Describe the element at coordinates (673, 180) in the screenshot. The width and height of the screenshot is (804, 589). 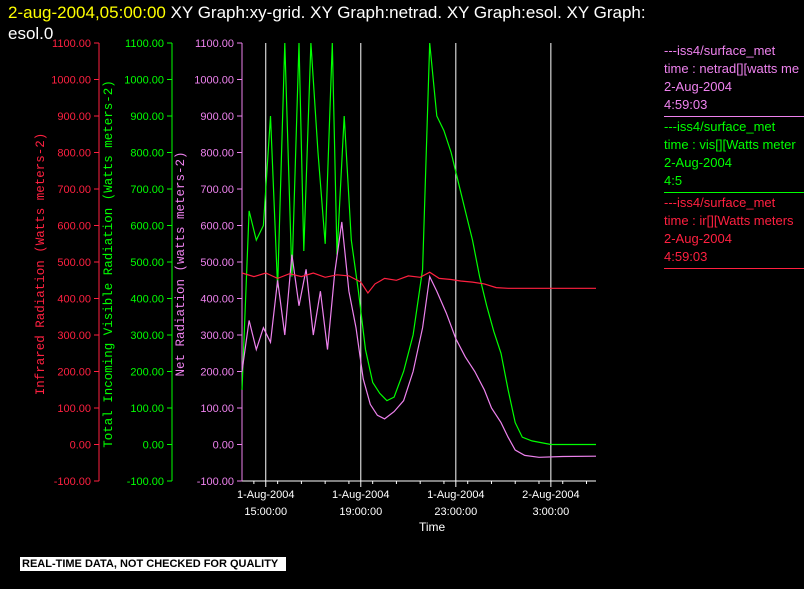
I see `legend-text: 4:5` at that location.